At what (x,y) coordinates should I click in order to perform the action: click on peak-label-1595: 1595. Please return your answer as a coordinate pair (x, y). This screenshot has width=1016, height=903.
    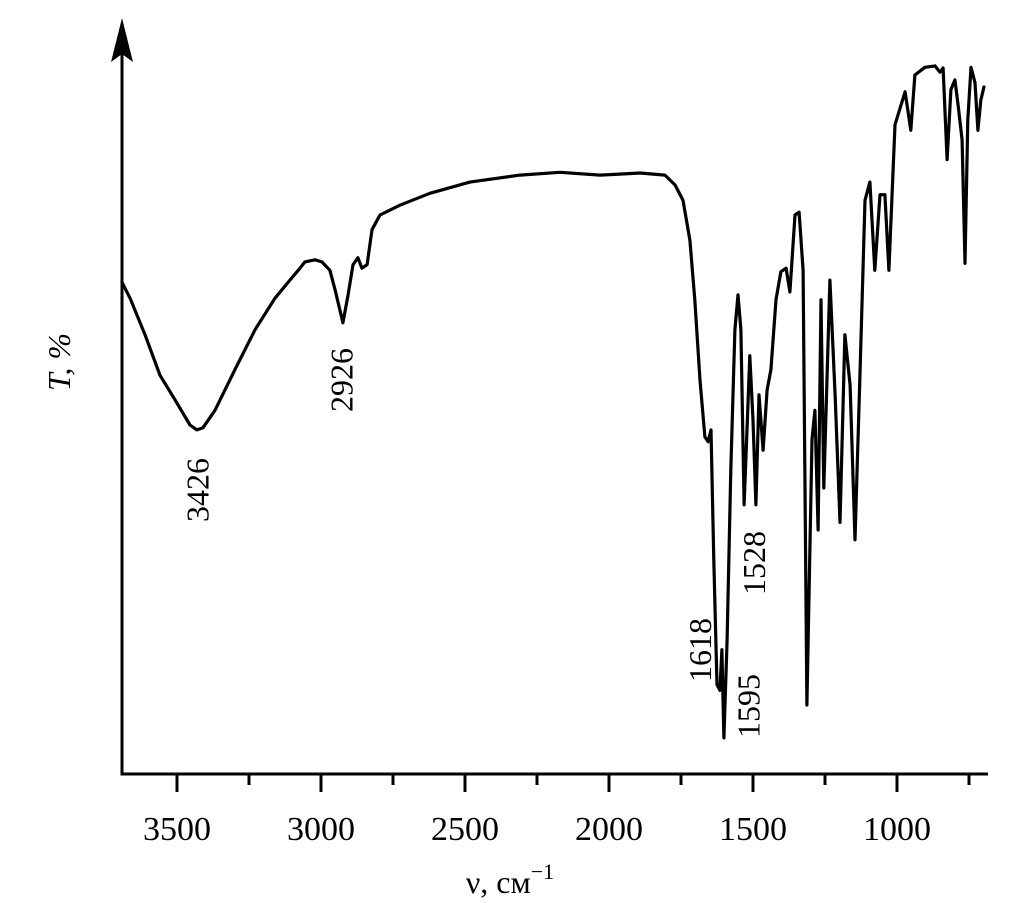
    Looking at the image, I should click on (749, 706).